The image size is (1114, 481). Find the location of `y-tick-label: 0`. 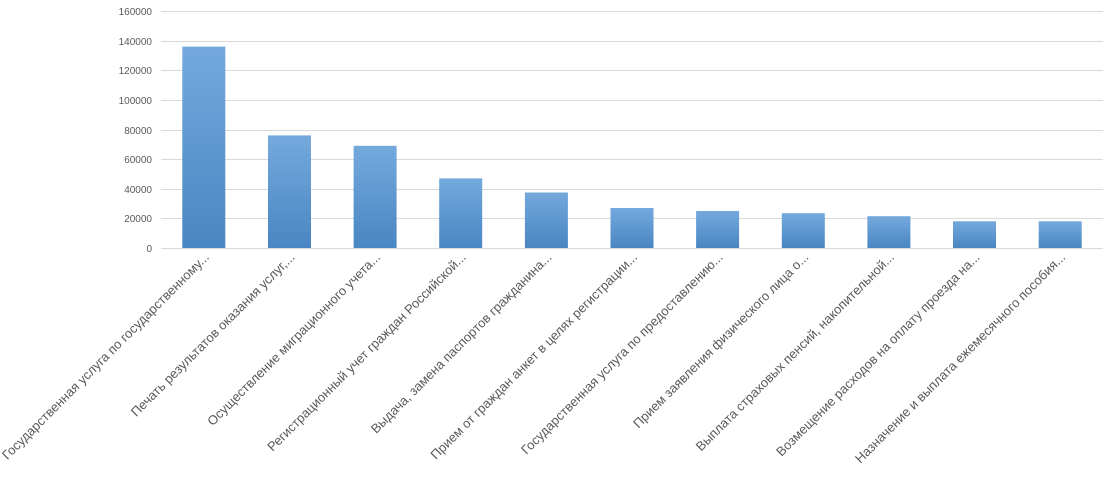

y-tick-label: 0 is located at coordinates (149, 249).